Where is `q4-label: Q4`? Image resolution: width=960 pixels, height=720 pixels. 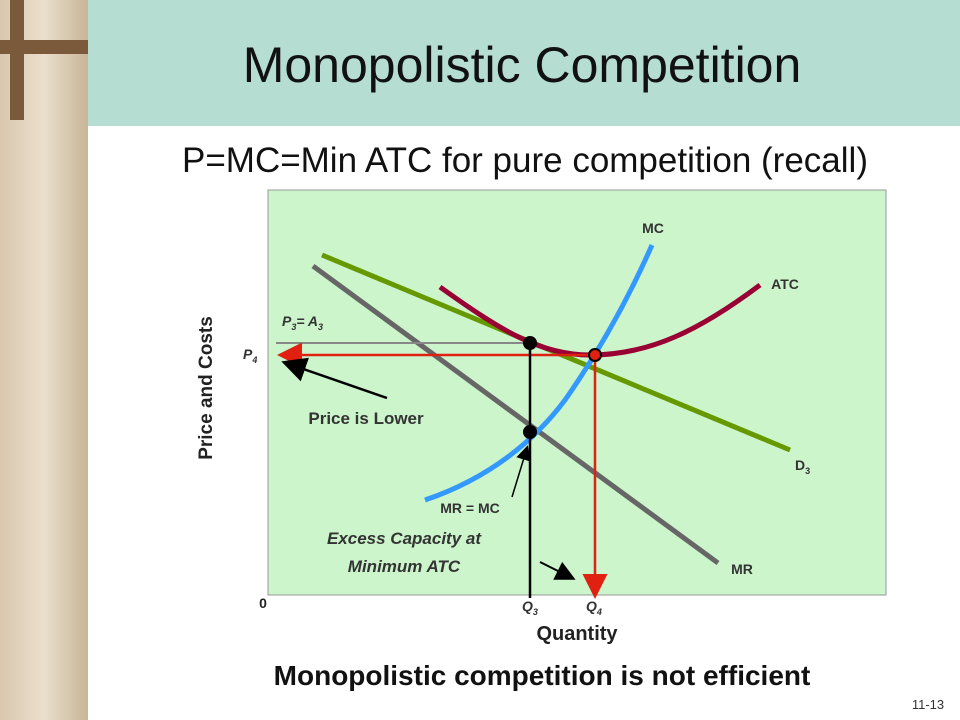
q4-label: Q4 is located at coordinates (594, 607).